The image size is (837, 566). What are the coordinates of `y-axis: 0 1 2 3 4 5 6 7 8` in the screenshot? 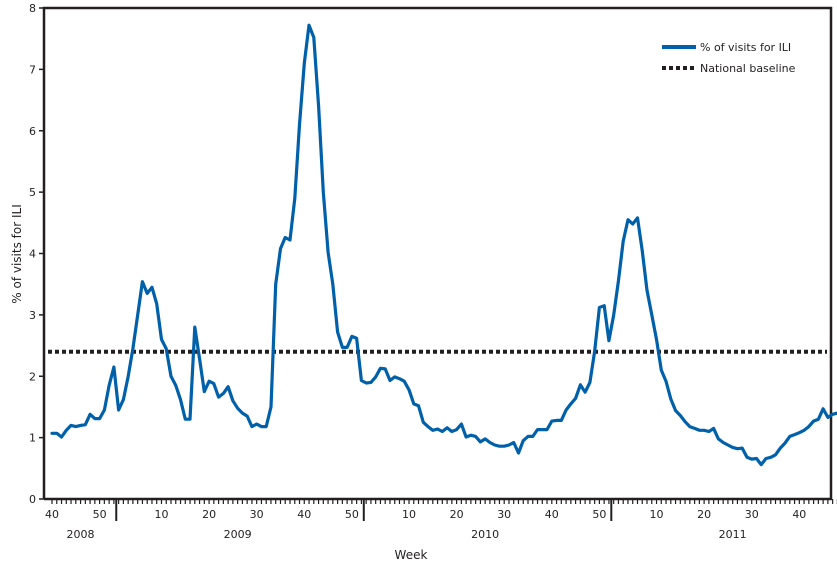 It's located at (36, 254).